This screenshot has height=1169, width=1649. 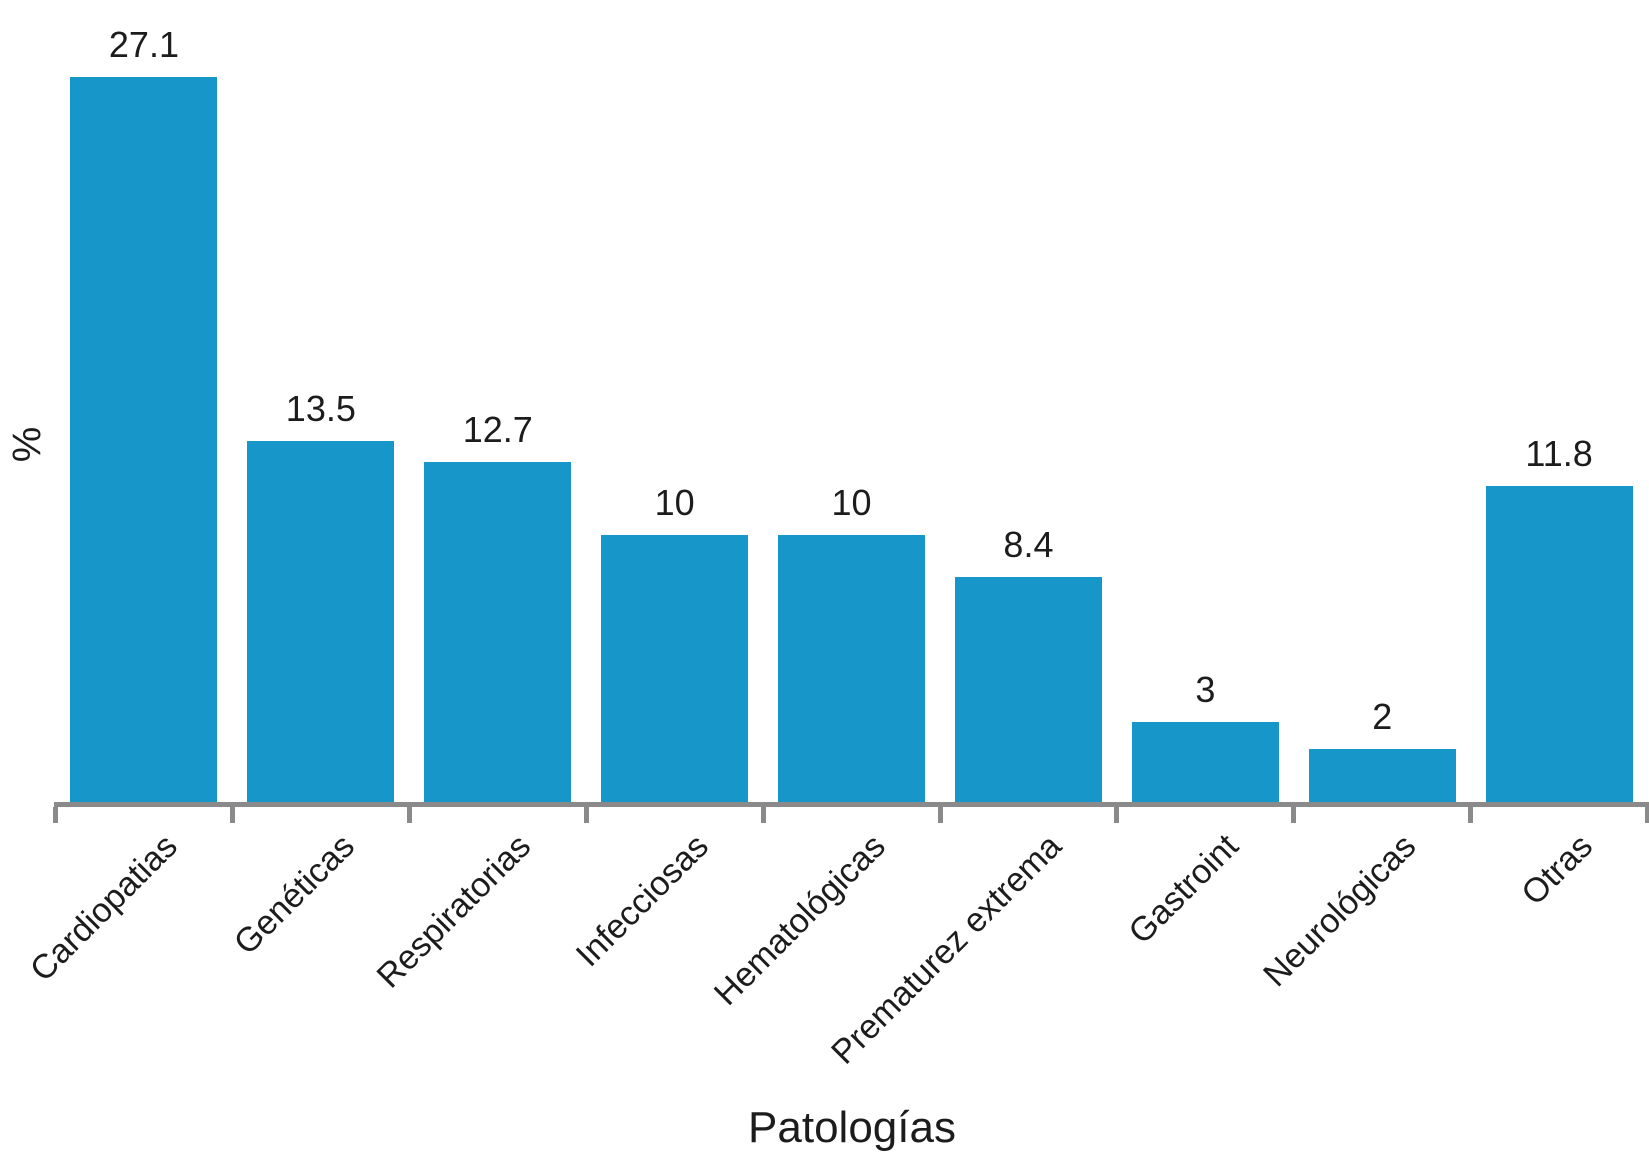 I want to click on x-category-label: Genéticas, so click(x=294, y=895).